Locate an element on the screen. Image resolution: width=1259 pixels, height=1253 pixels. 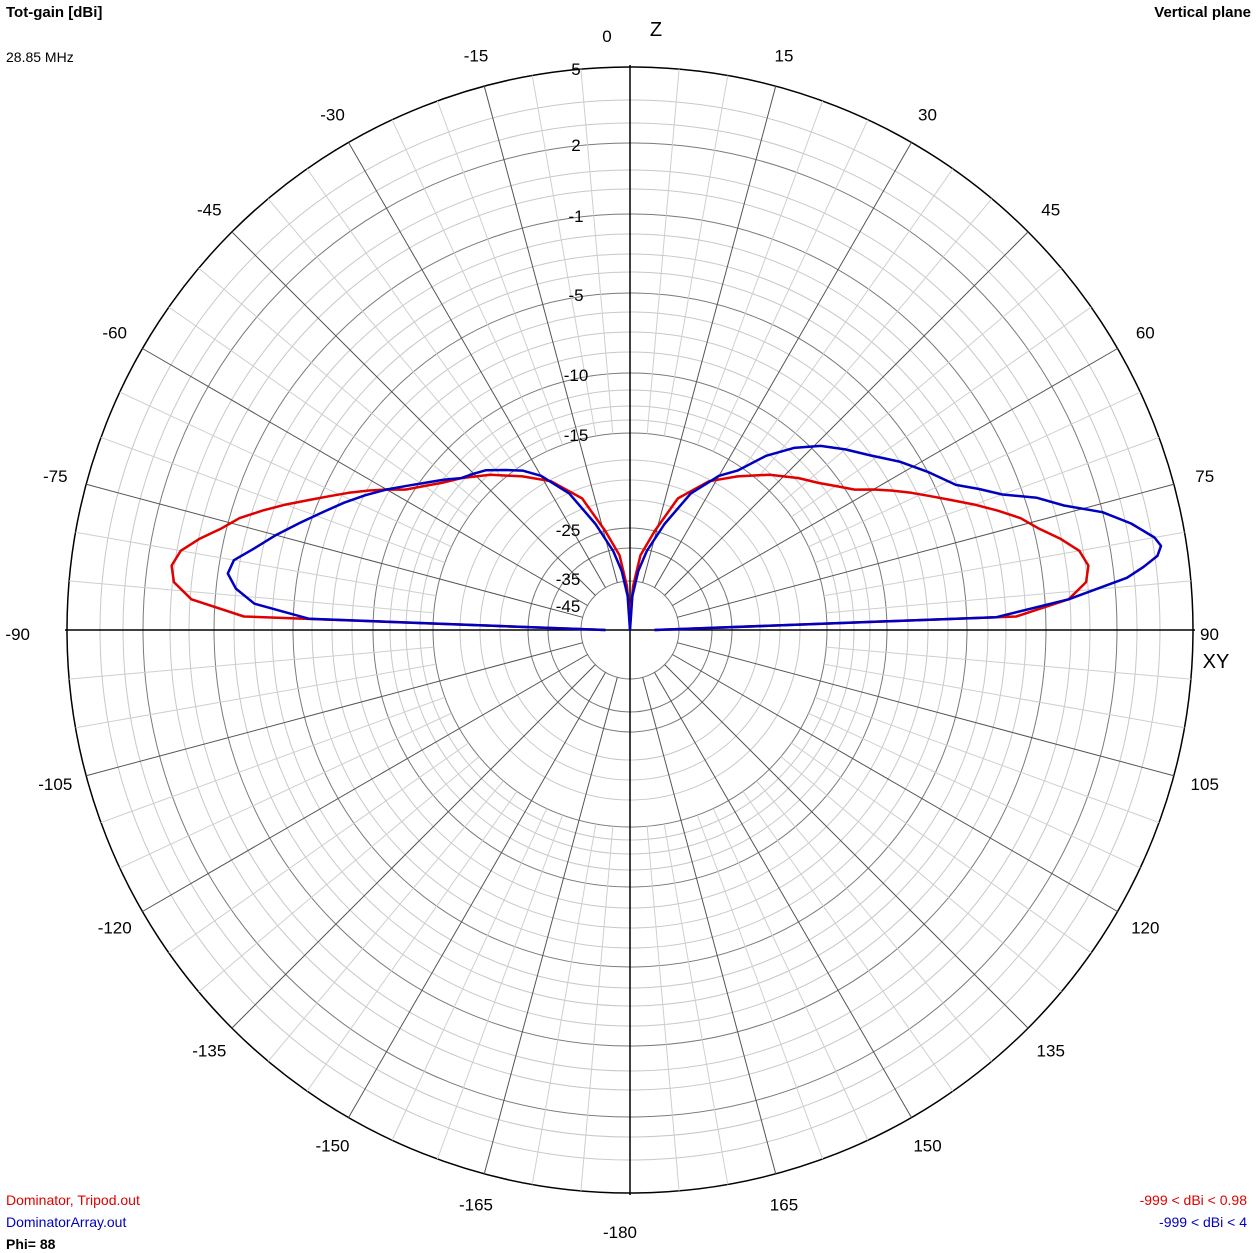
angle-tick-label: -120 is located at coordinates (115, 928).